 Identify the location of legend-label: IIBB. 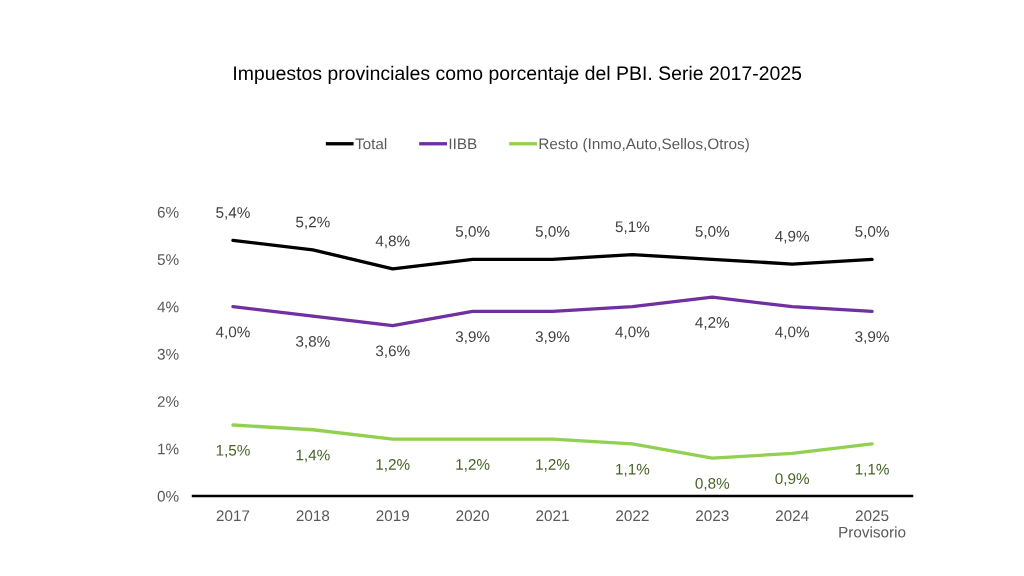
(463, 144).